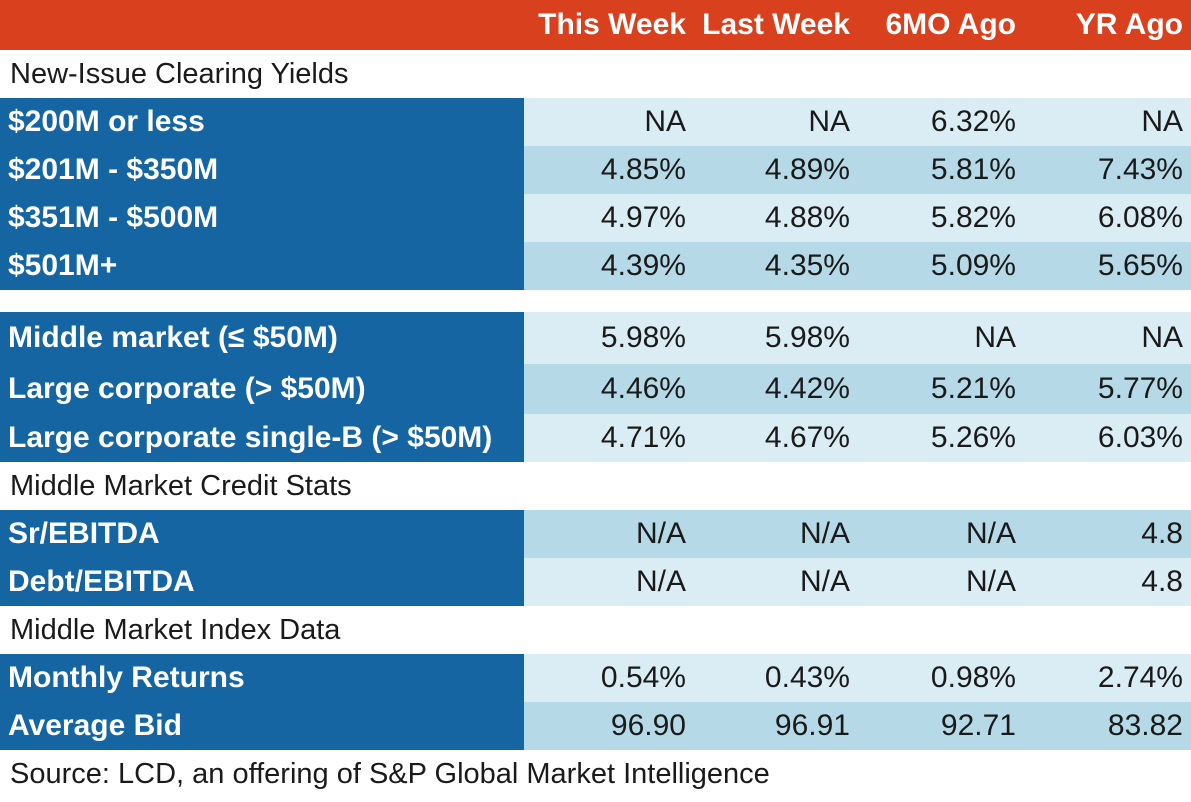 This screenshot has width=1191, height=802. I want to click on cell-6mo-ago: 5.26%, so click(973, 437).